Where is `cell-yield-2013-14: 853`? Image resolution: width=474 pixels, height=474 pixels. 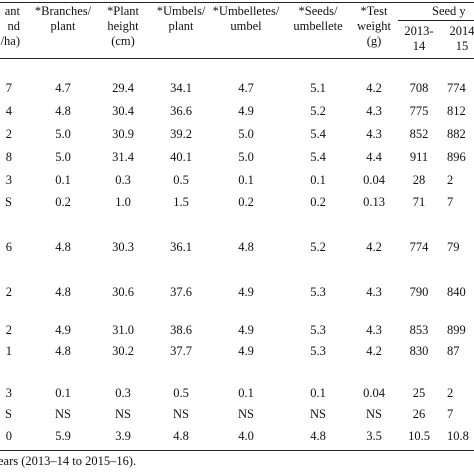
cell-yield-2013-14: 853 is located at coordinates (419, 330).